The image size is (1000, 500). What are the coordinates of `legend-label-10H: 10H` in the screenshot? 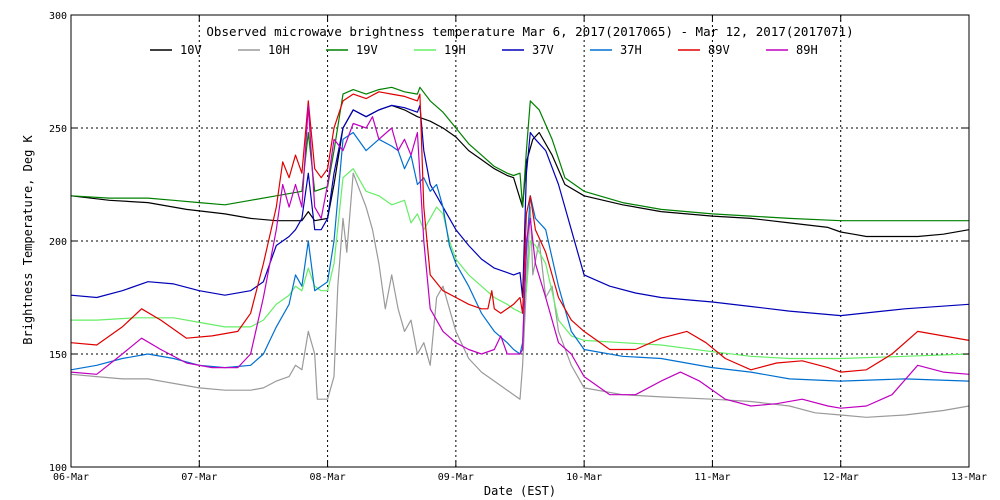 It's located at (279, 50).